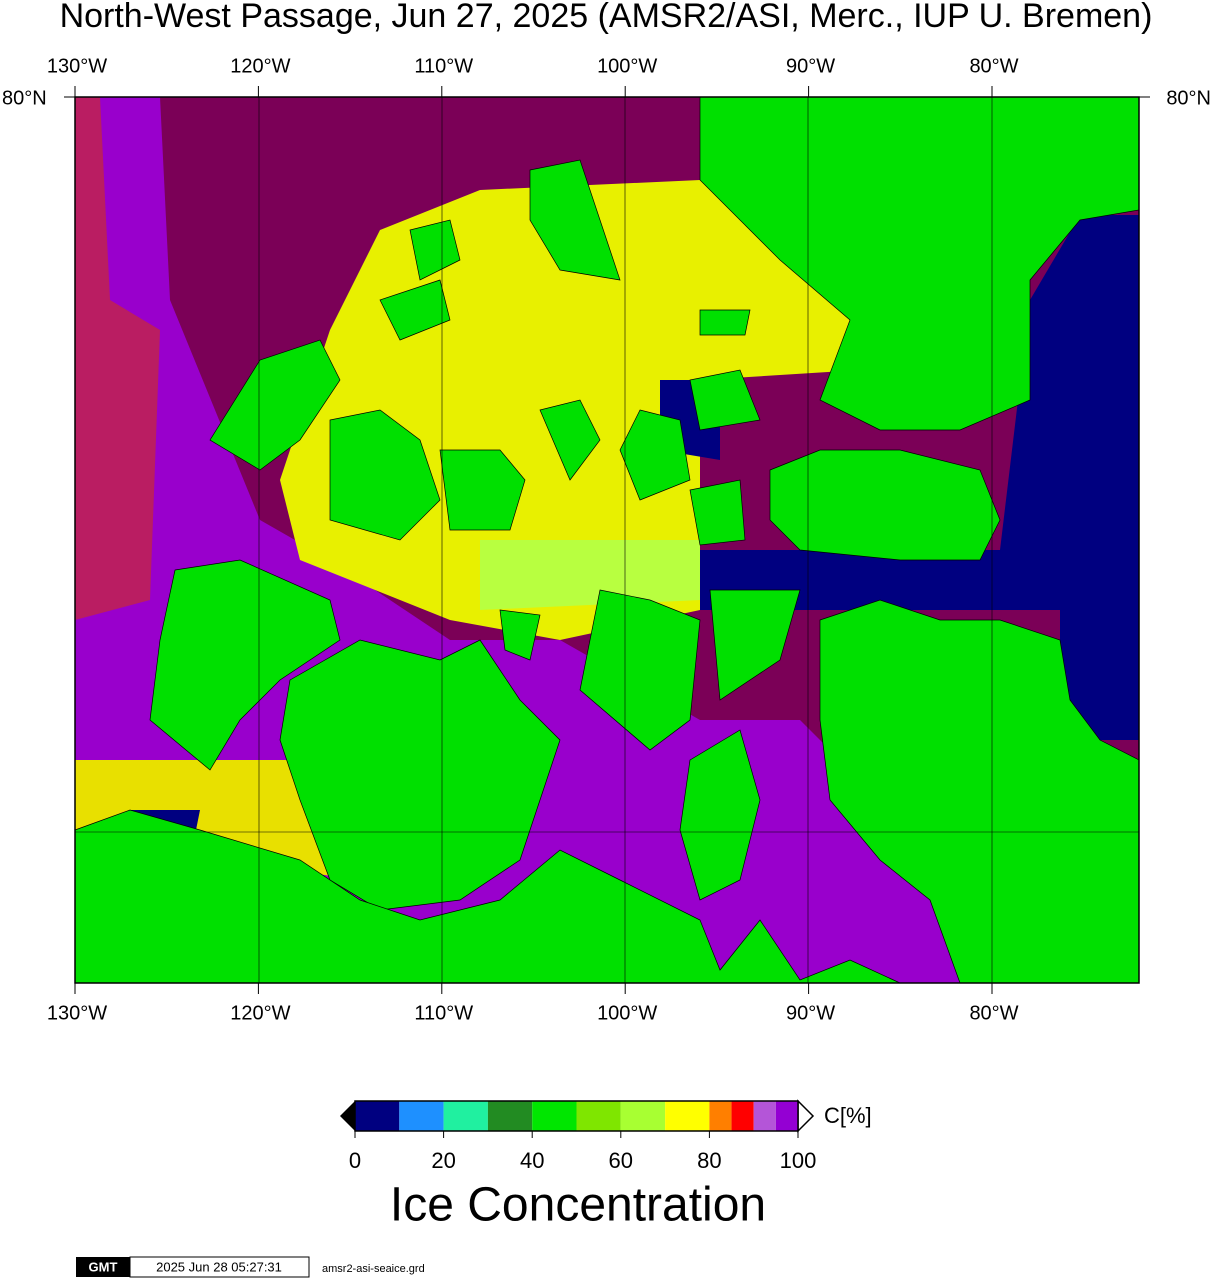  Describe the element at coordinates (848, 1115) in the screenshot. I see `colorbar-unit: C[%]` at that location.